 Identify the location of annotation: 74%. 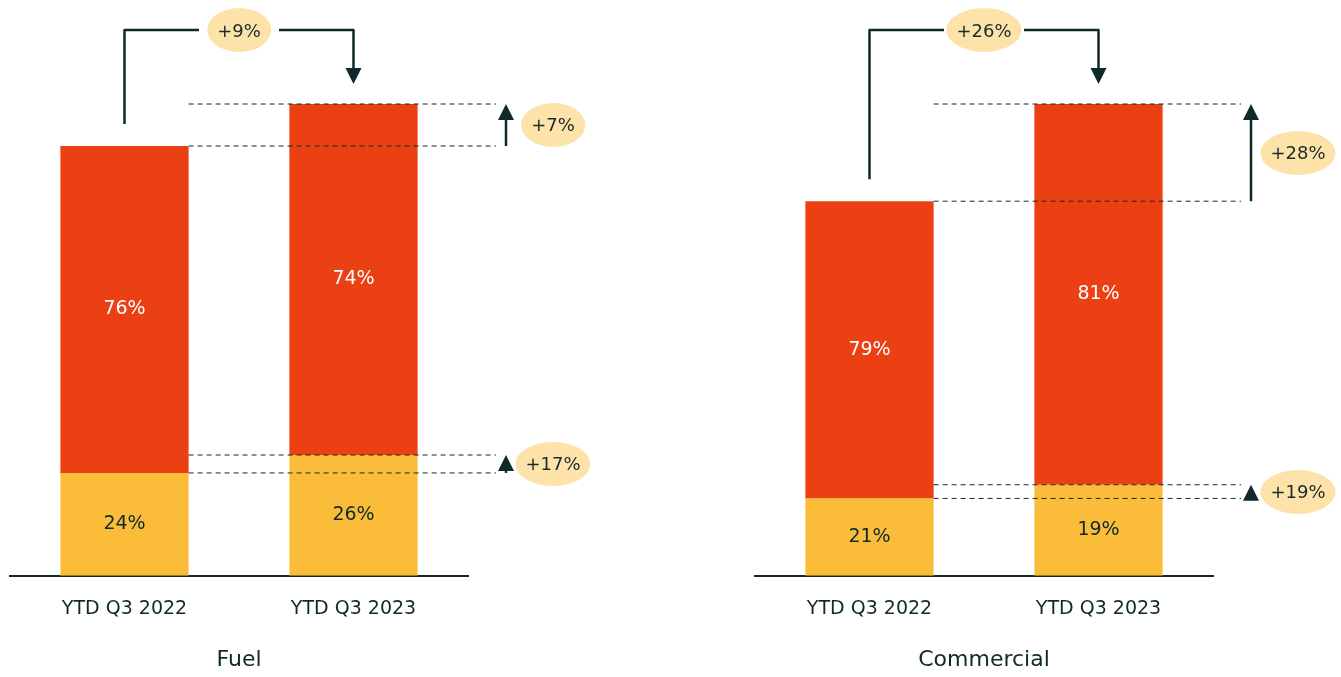
(353, 277).